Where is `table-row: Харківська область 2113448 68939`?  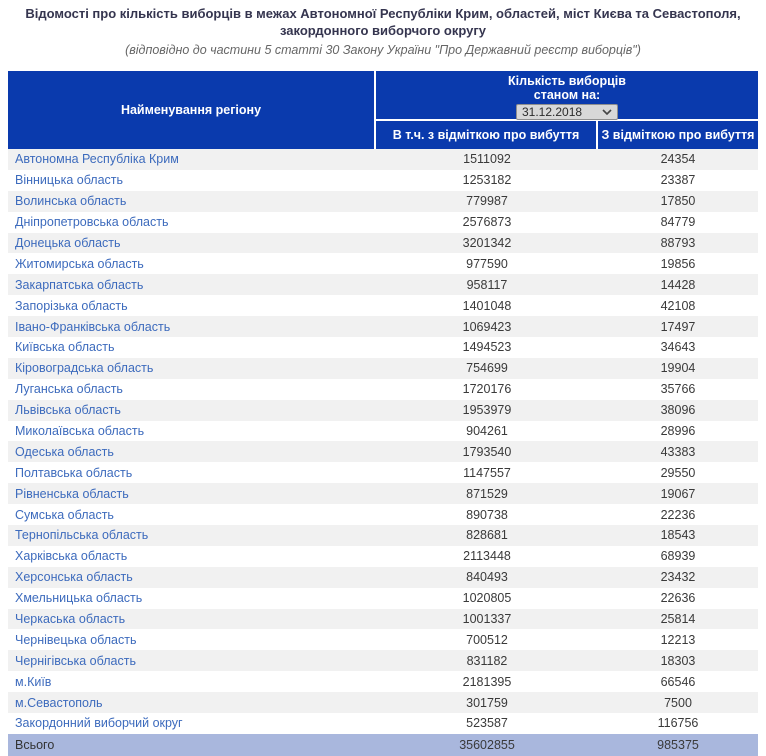 table-row: Харківська область 2113448 68939 is located at coordinates (383, 556).